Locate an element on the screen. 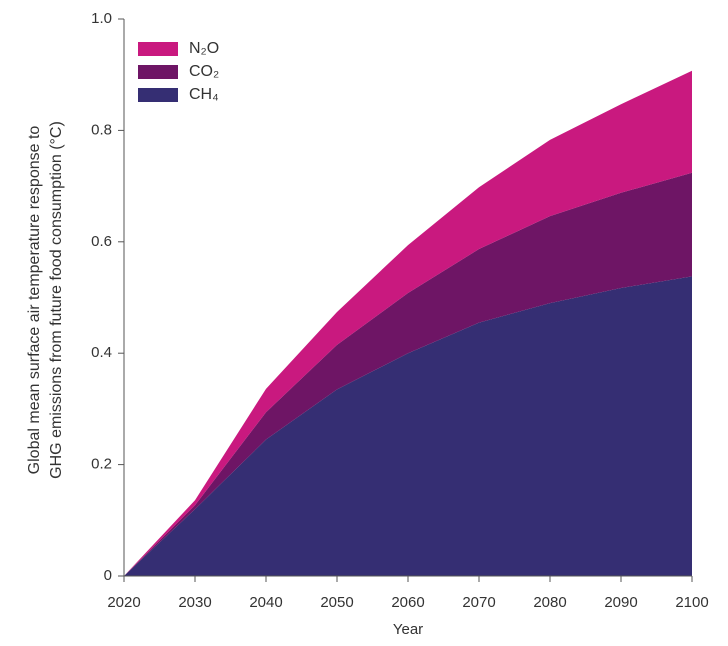 This screenshot has height=646, width=728. x-tick-label: 2020 is located at coordinates (123, 602).